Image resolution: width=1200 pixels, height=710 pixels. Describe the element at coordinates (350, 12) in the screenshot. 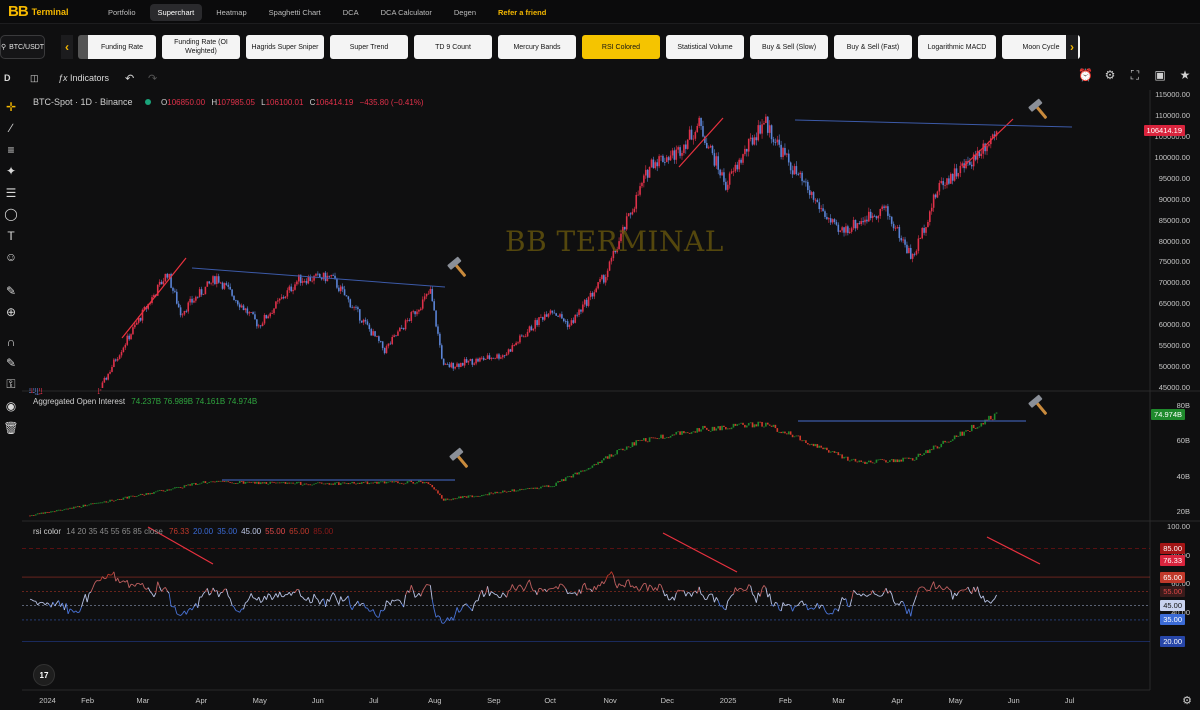

I see `nav-item-dca: DCA` at that location.